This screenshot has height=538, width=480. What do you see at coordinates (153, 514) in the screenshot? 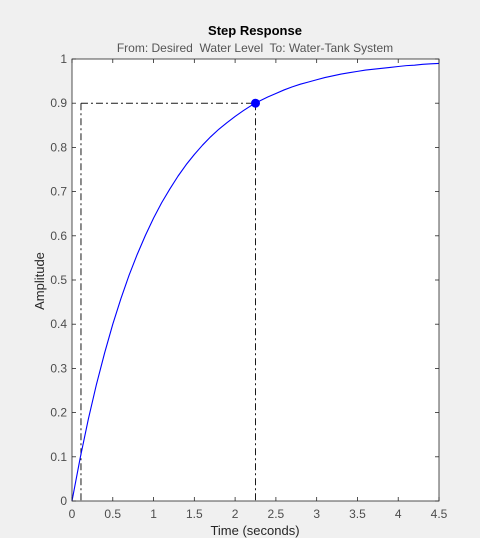
I see `x-tick-label: 1` at bounding box center [153, 514].